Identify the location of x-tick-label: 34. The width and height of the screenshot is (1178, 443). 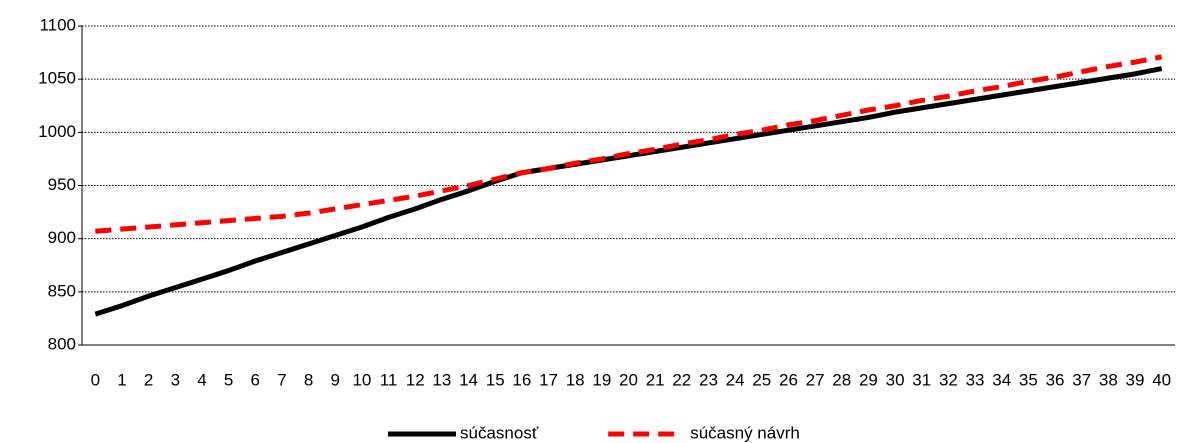
(1001, 379).